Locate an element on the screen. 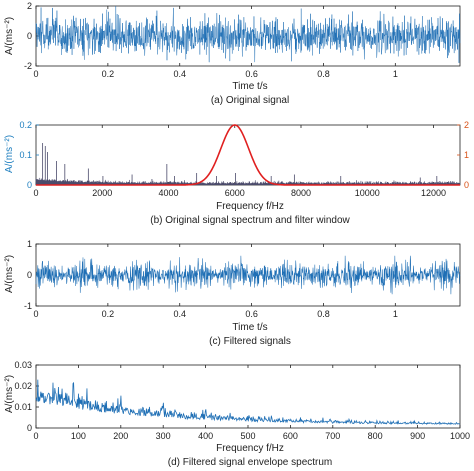 Image resolution: width=474 pixels, height=471 pixels. panel-a-ylabel: A/(ms⁻²) is located at coordinates (9, 36).